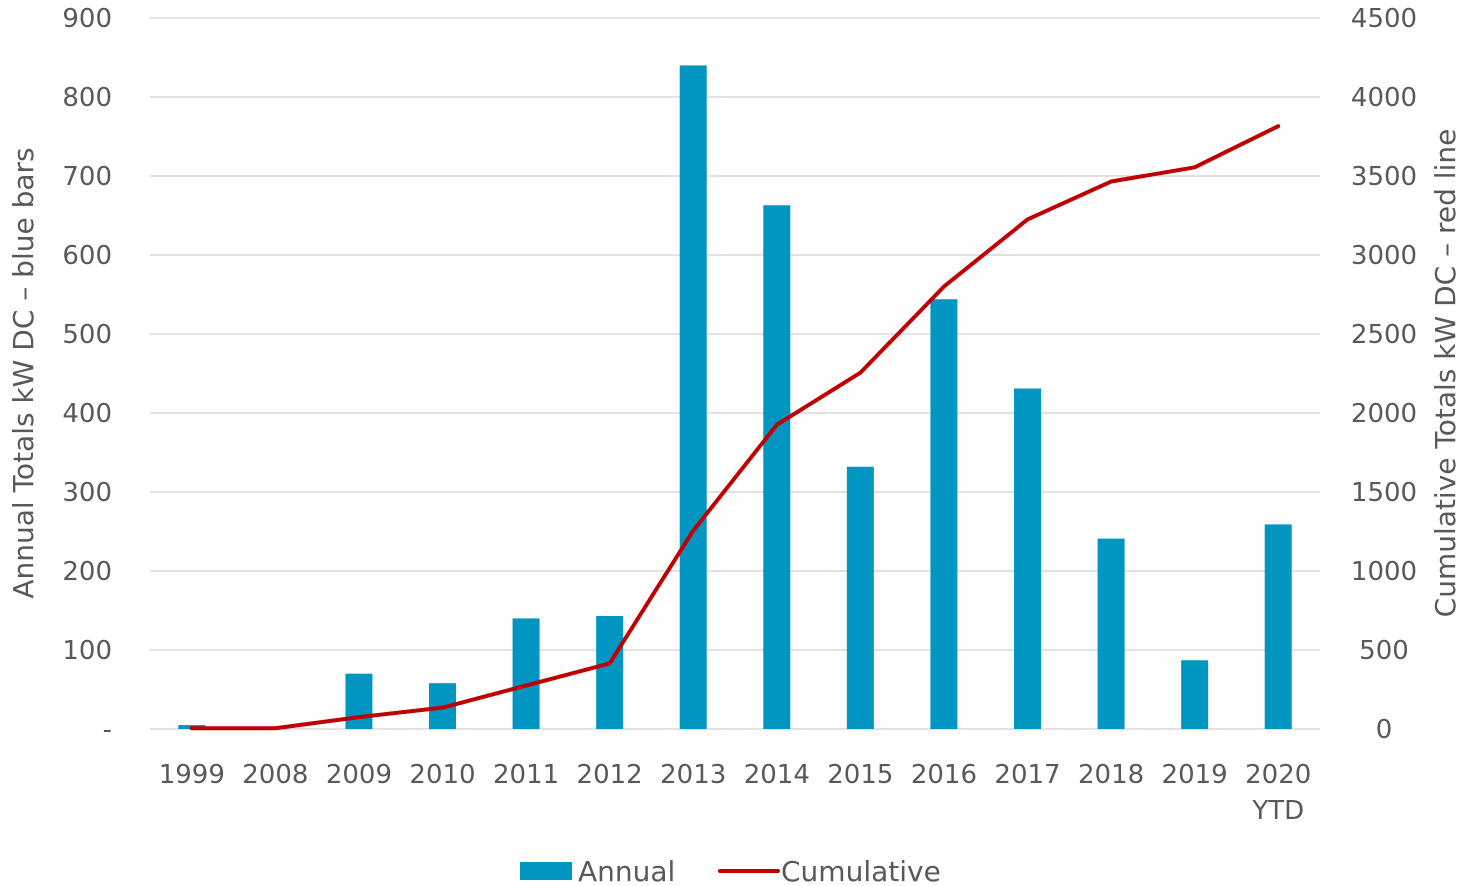 This screenshot has height=886, width=1471. I want to click on x-tick-label: 1999, so click(192, 775).